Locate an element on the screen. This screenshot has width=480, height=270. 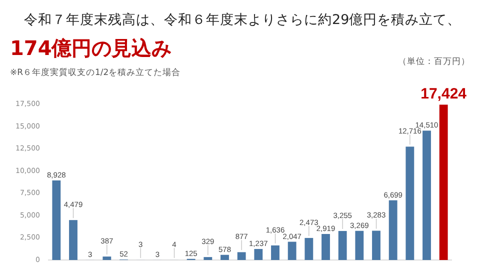
subtitle: 174億円の見込み is located at coordinates (91, 48).